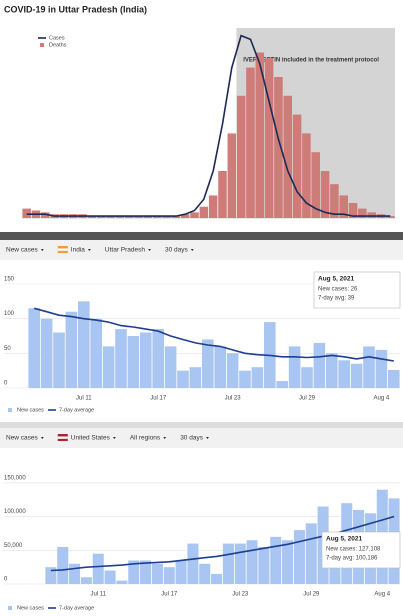 Image resolution: width=403 pixels, height=616 pixels. What do you see at coordinates (91, 438) in the screenshot?
I see `dropdown: United States` at bounding box center [91, 438].